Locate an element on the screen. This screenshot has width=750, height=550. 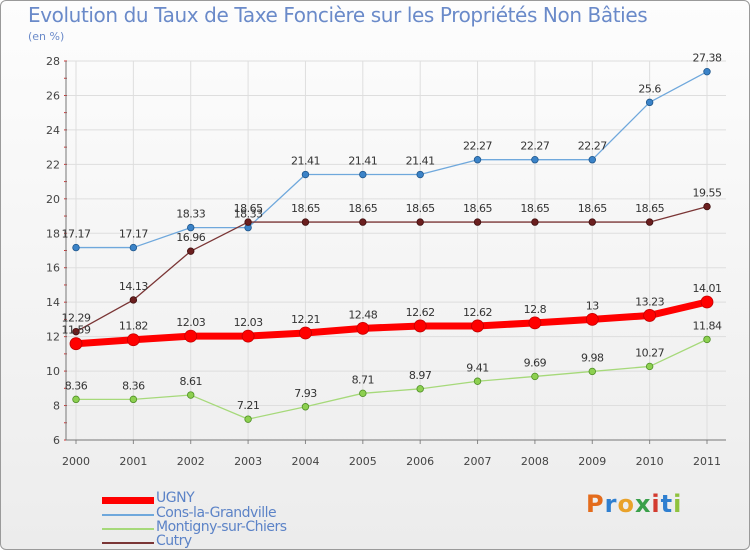
data-label-ugny: 13 is located at coordinates (592, 305).